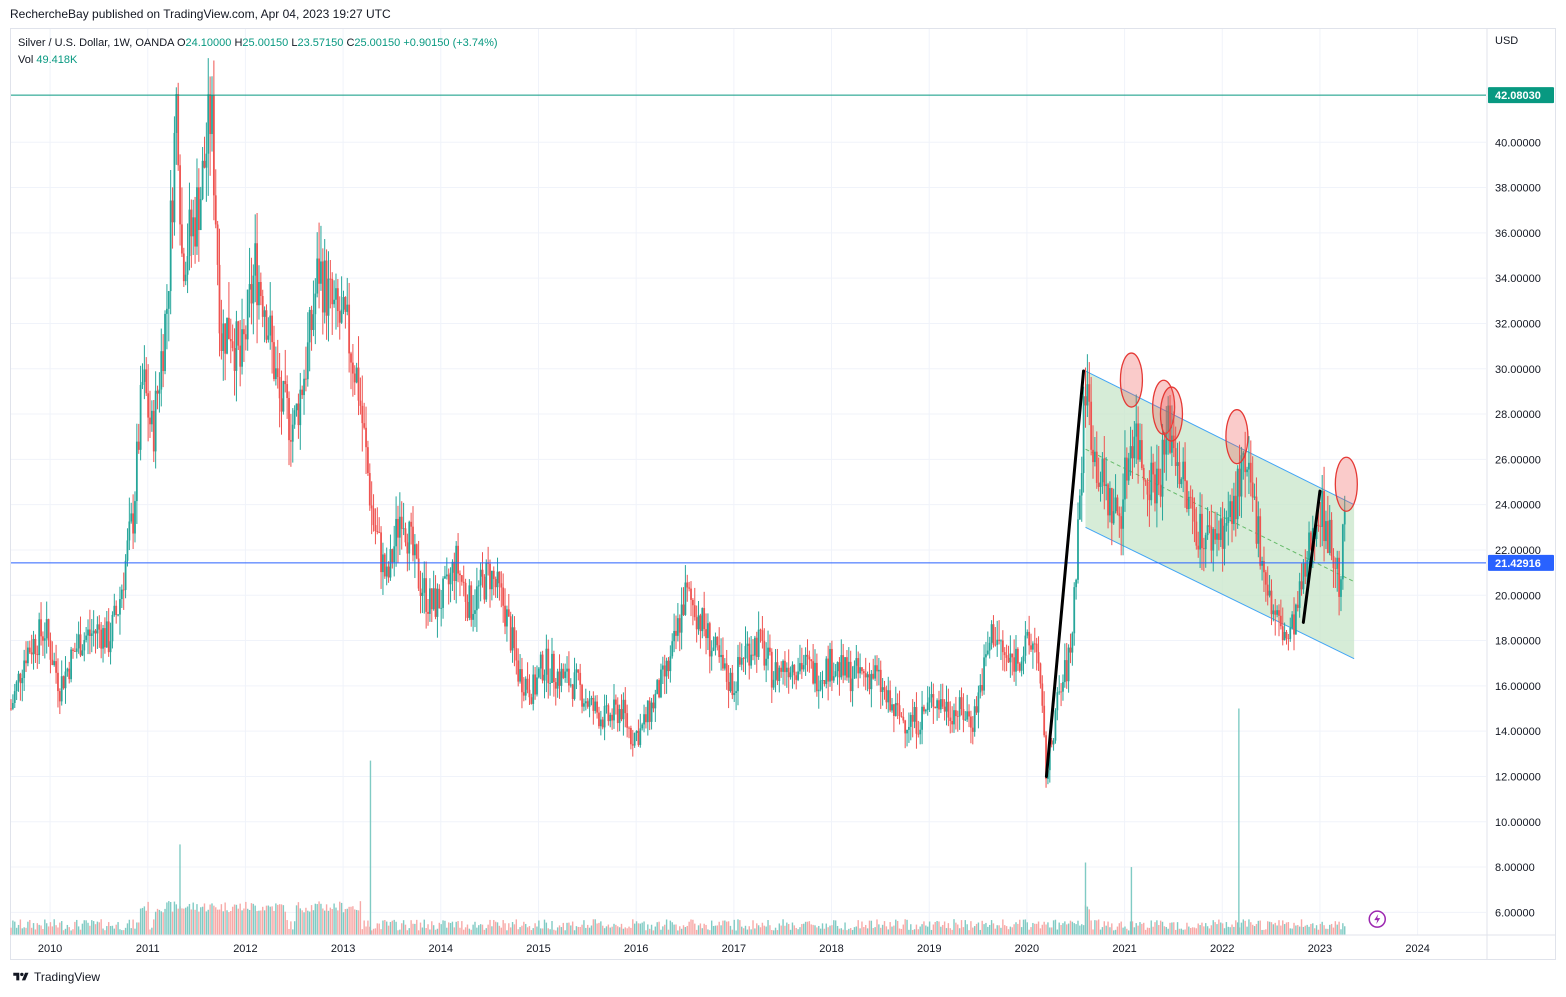 The image size is (1566, 997). What do you see at coordinates (1220, 593) in the screenshot?
I see `channel-lower-line` at bounding box center [1220, 593].